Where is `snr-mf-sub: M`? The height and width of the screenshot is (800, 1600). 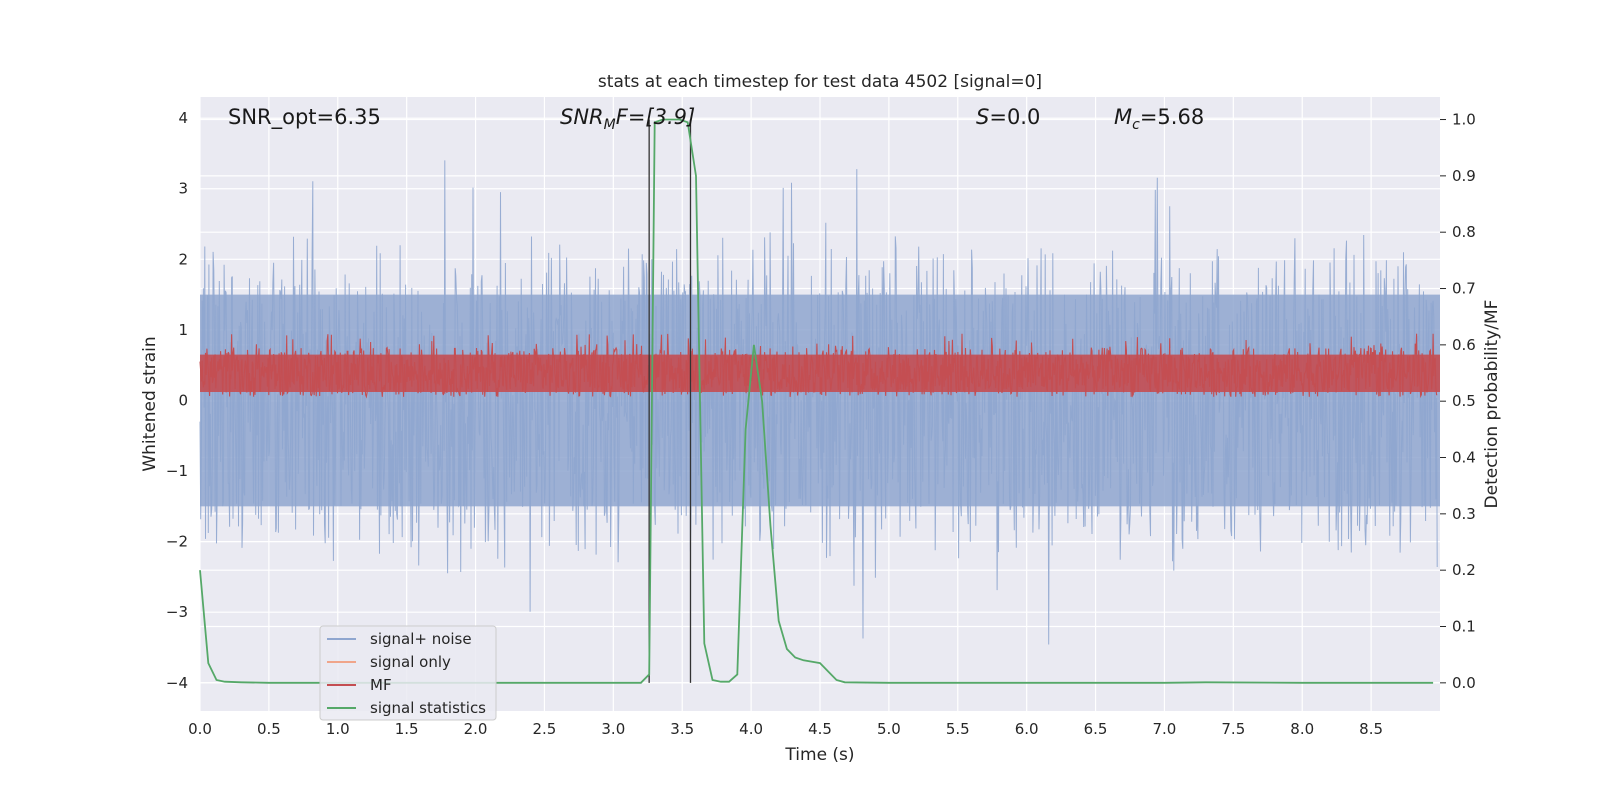
snr-mf-sub: M is located at coordinates (610, 125).